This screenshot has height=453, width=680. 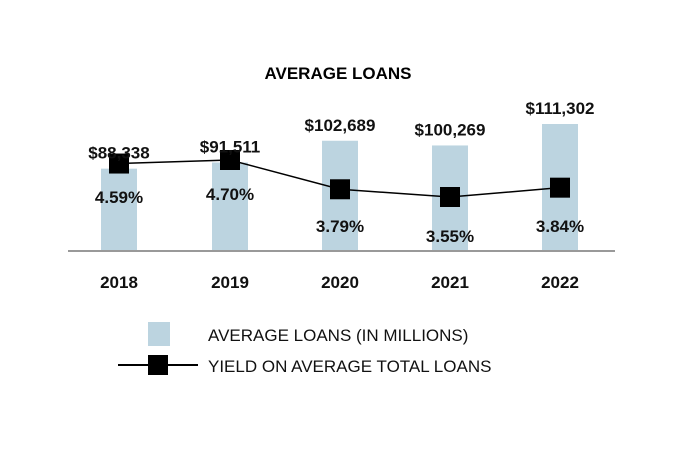 What do you see at coordinates (119, 163) in the screenshot?
I see `yield-marker-2018` at bounding box center [119, 163].